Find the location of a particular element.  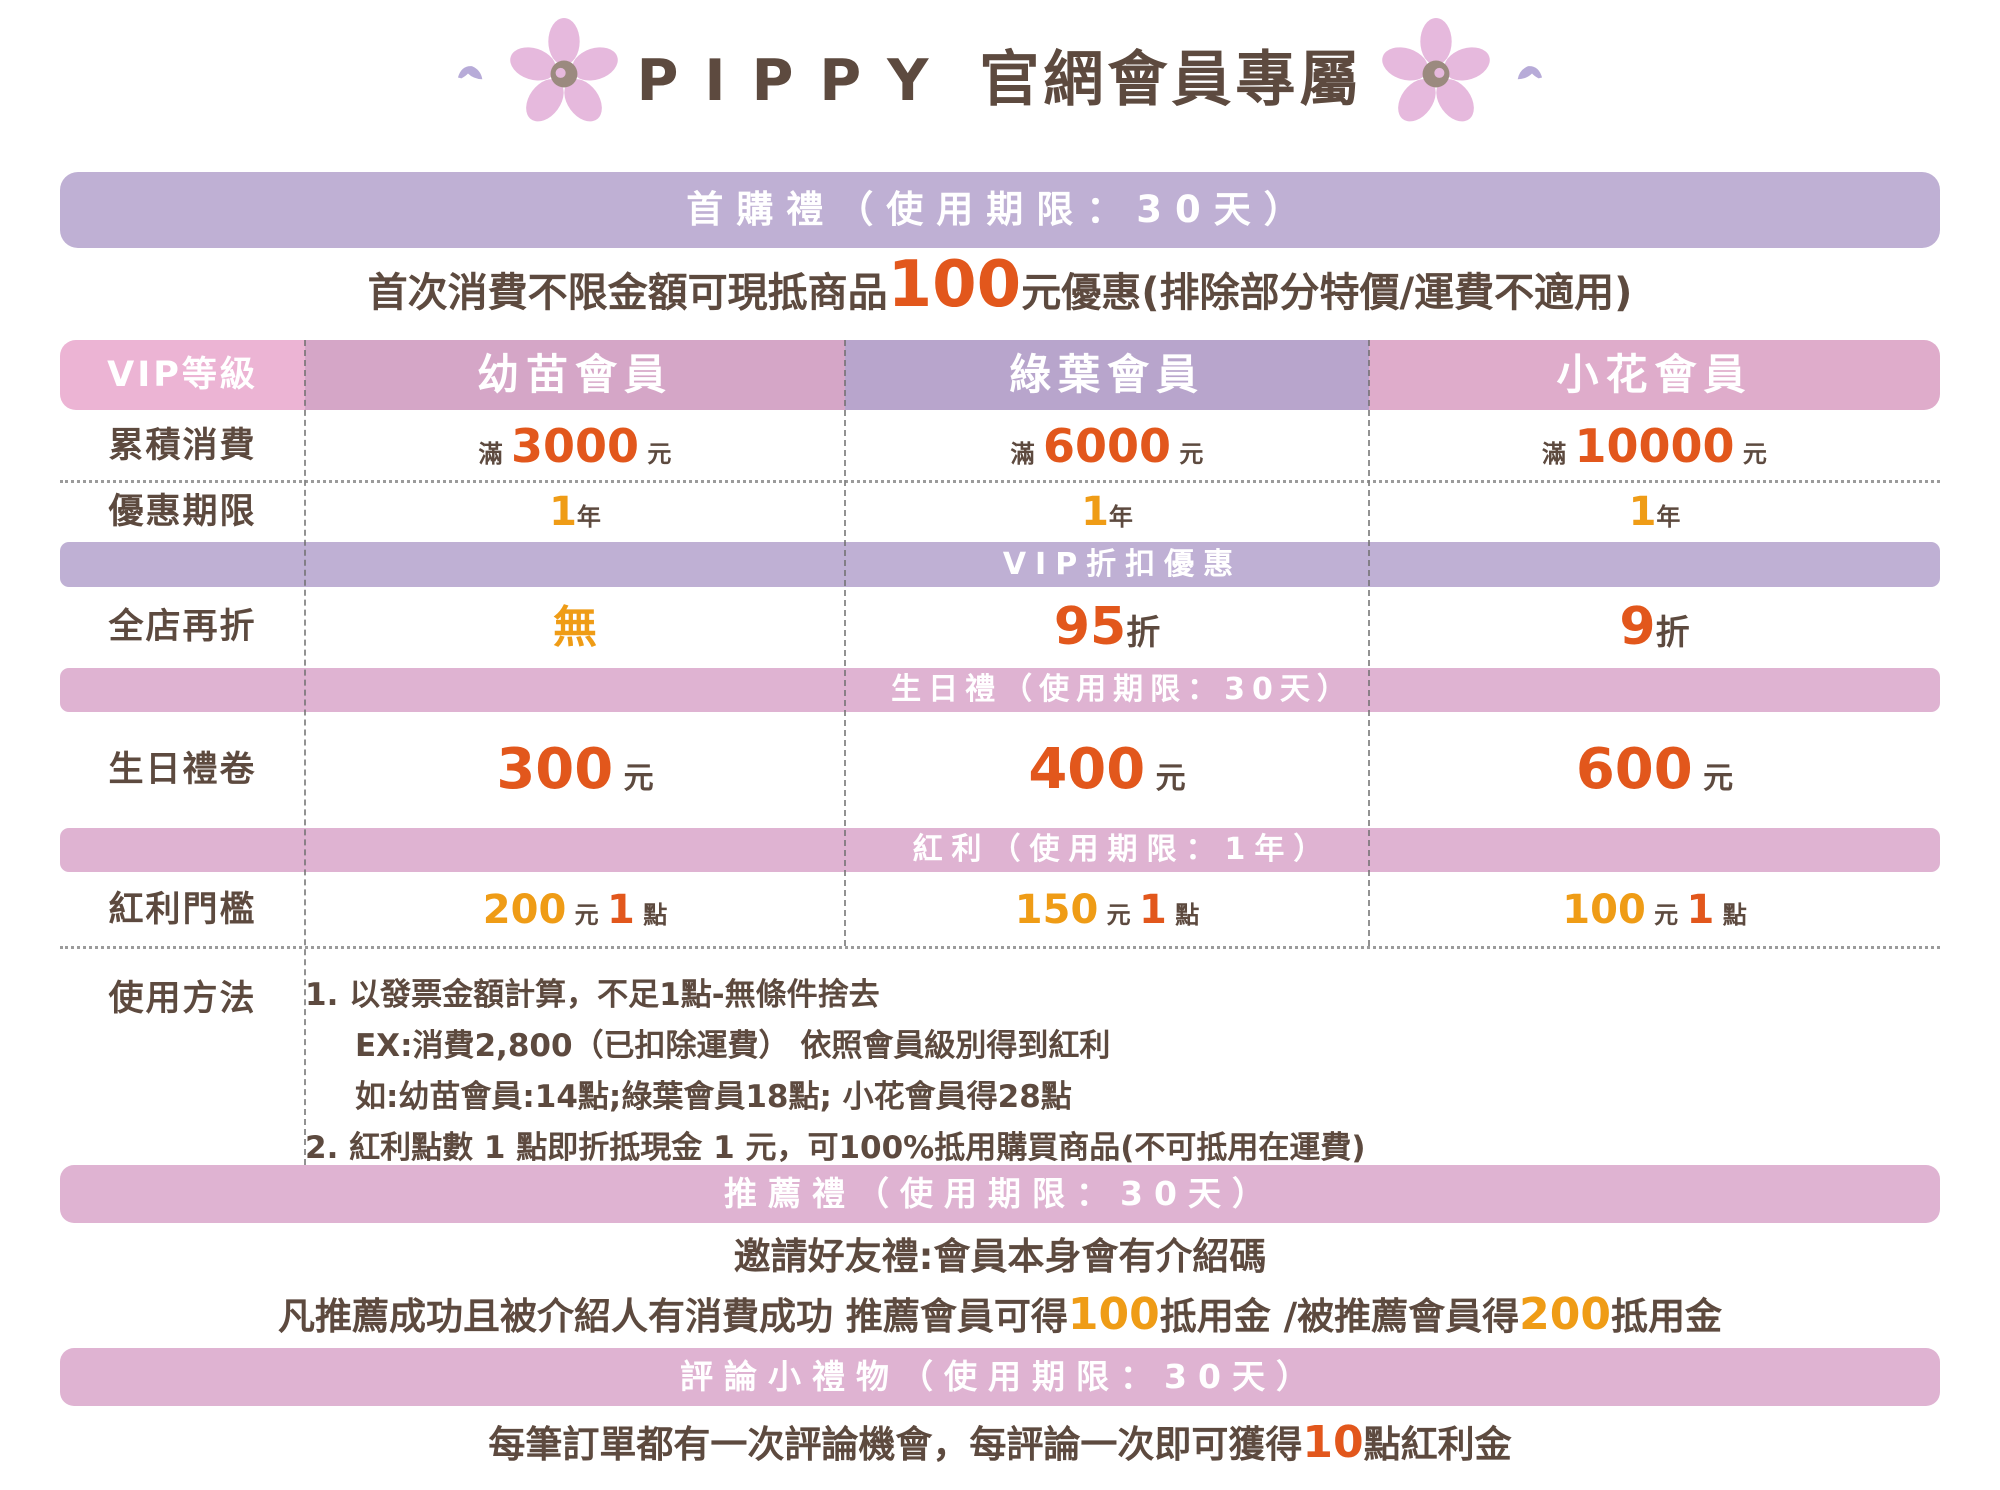

text-segment: 400 is located at coordinates (1087, 769).